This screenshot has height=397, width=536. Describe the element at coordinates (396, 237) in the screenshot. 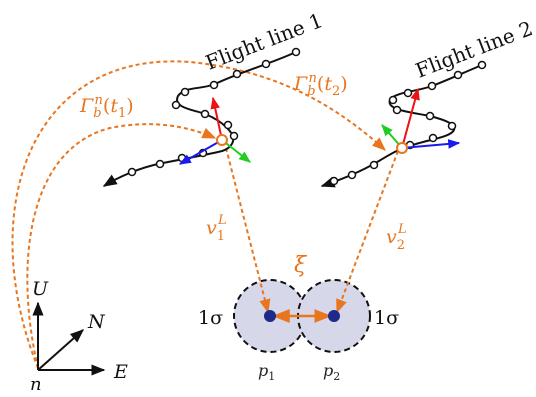

I see `v2-label: v2L` at that location.